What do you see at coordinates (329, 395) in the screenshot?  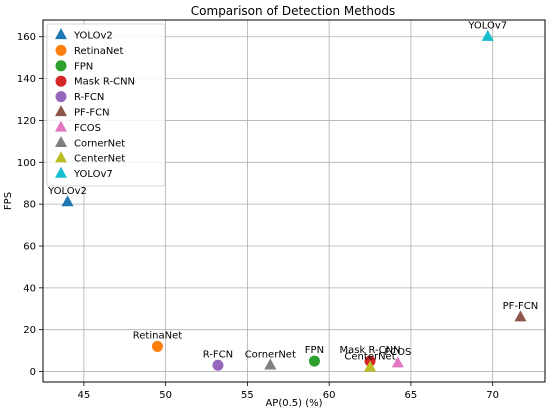 I see `x-tick-label: 60` at bounding box center [329, 395].